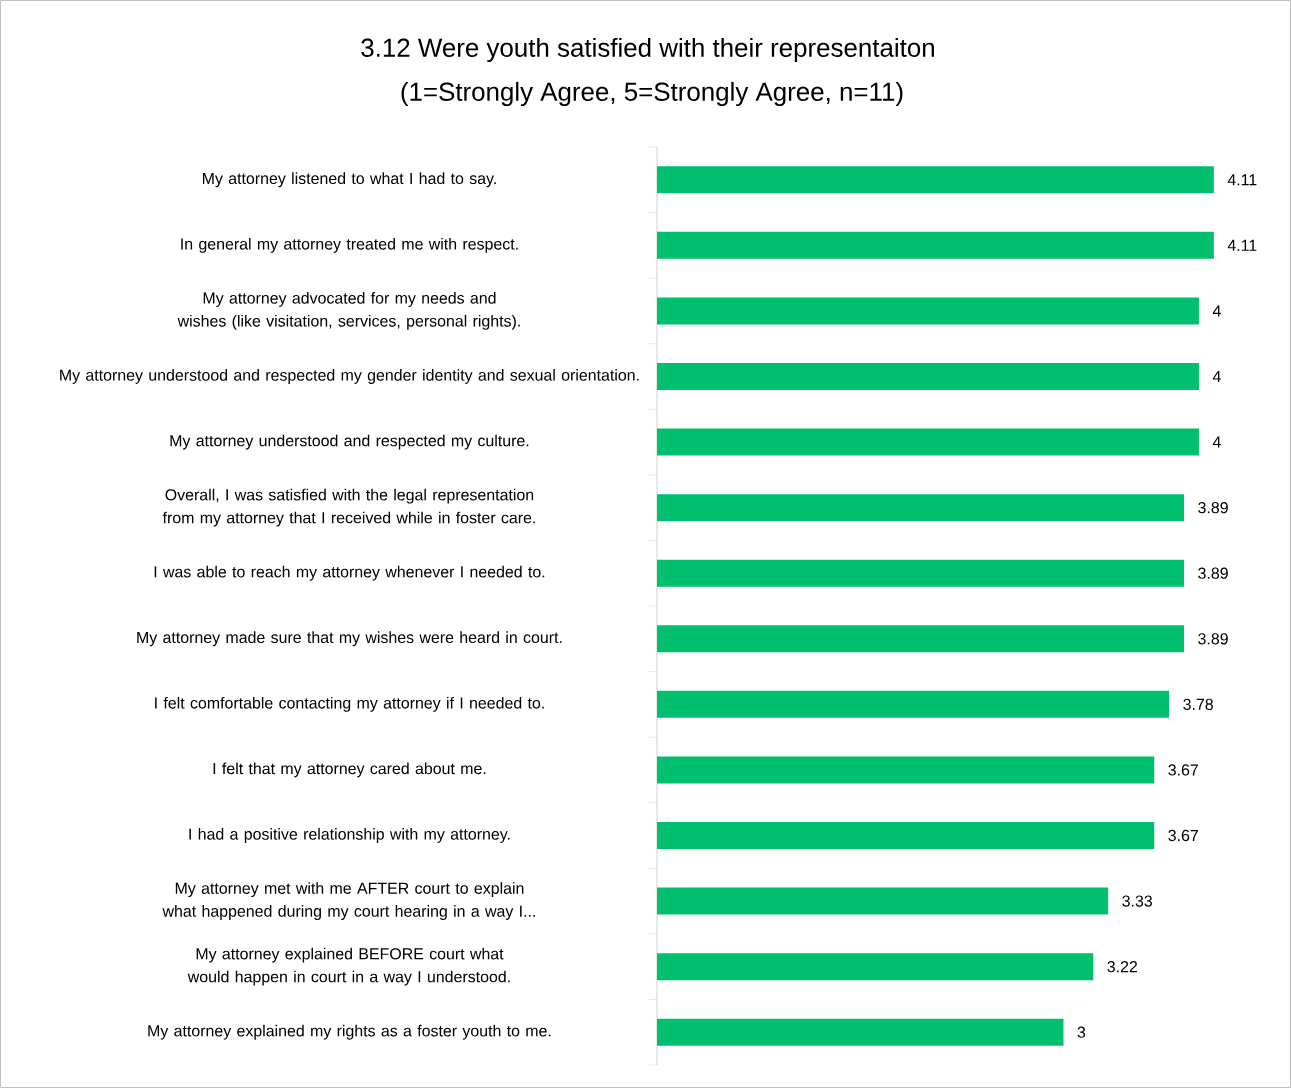  What do you see at coordinates (349, 835) in the screenshot?
I see `y-tick-label: I had a positive relationship with my attorney.` at bounding box center [349, 835].